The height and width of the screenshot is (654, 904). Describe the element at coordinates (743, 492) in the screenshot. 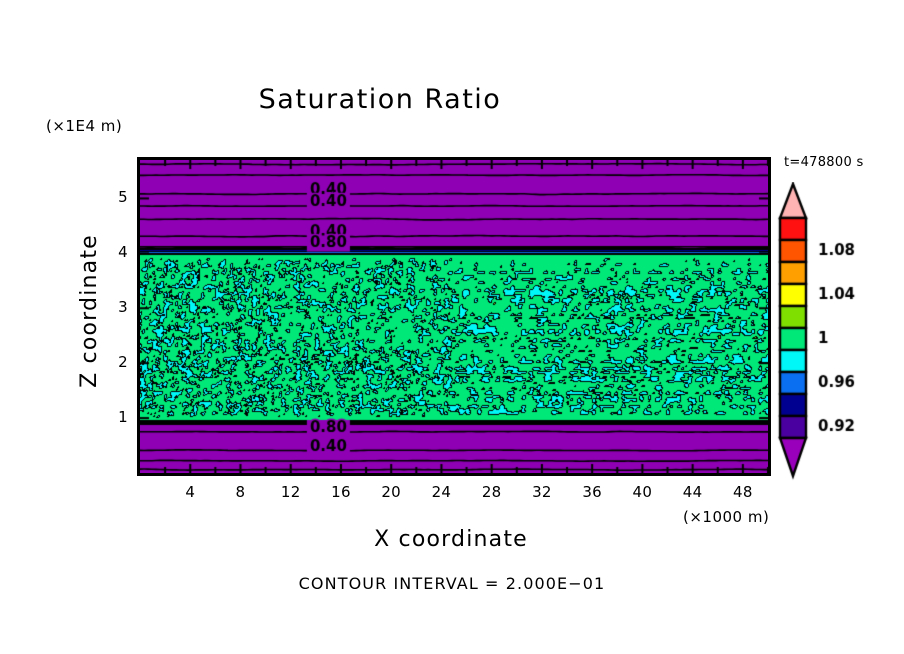

I see `x-tick-label: 48` at that location.